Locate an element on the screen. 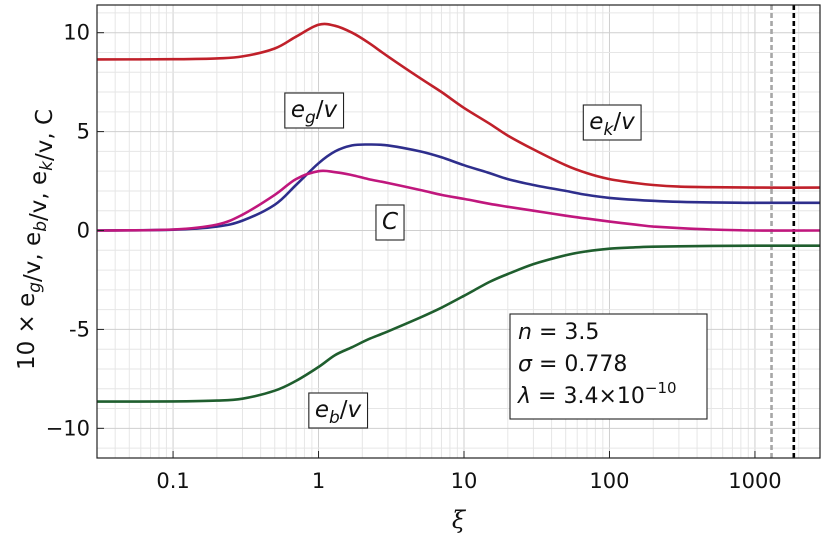  svg-text: C is located at coordinates (390, 222).